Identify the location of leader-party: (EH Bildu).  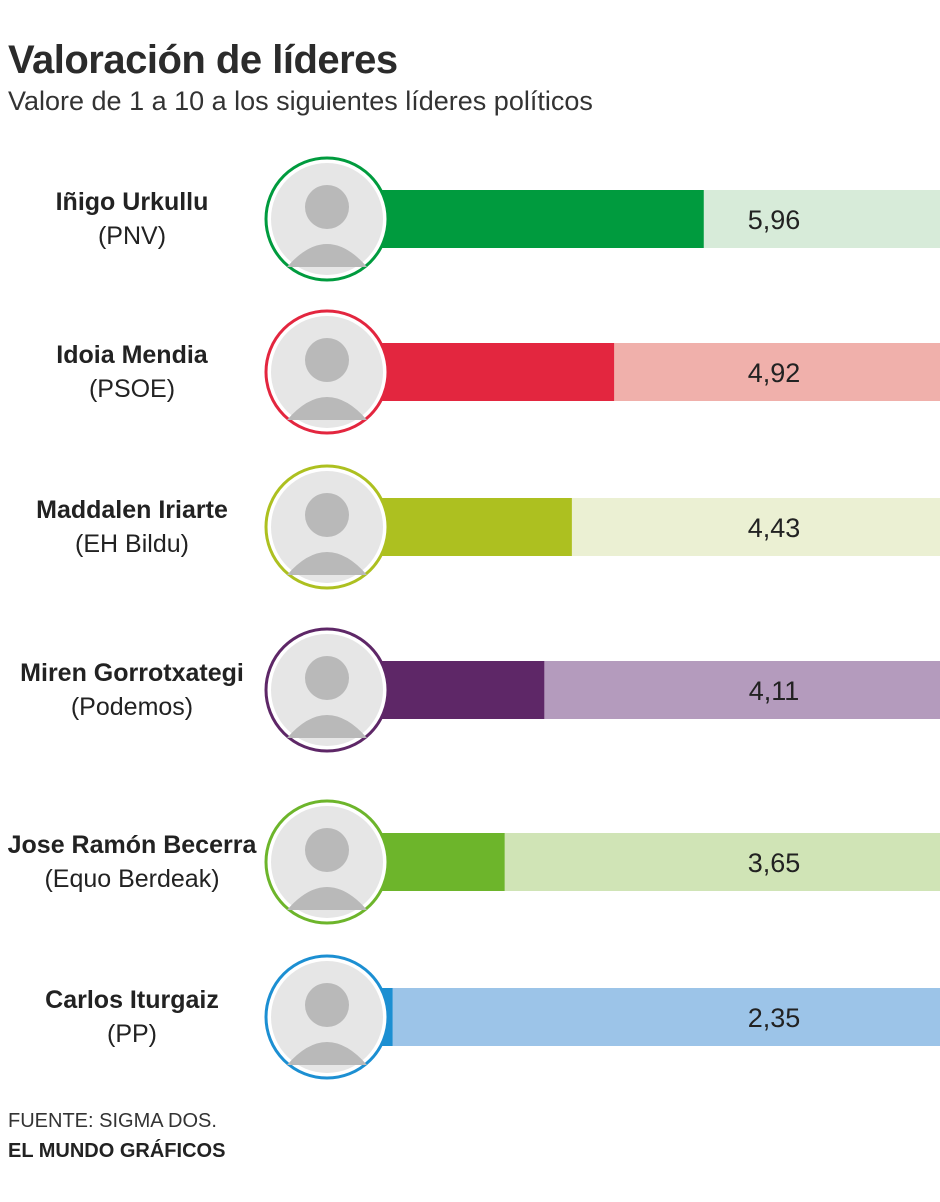
(132, 544).